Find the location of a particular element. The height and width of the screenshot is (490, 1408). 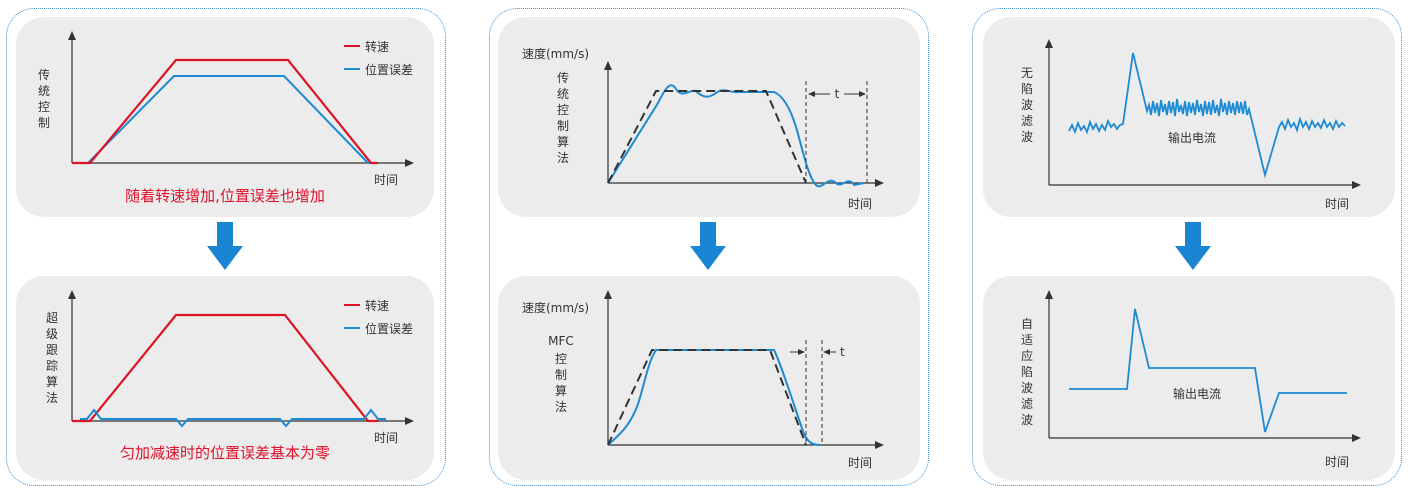

y-label-char: 控 is located at coordinates (44, 107).